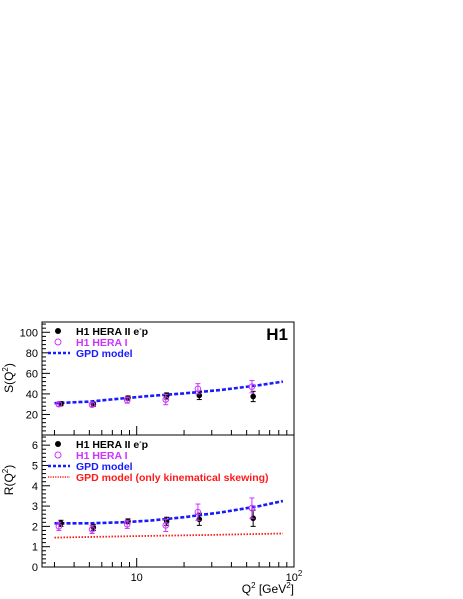 The height and width of the screenshot is (599, 463). I want to click on bottom-data-points, so click(155, 515).